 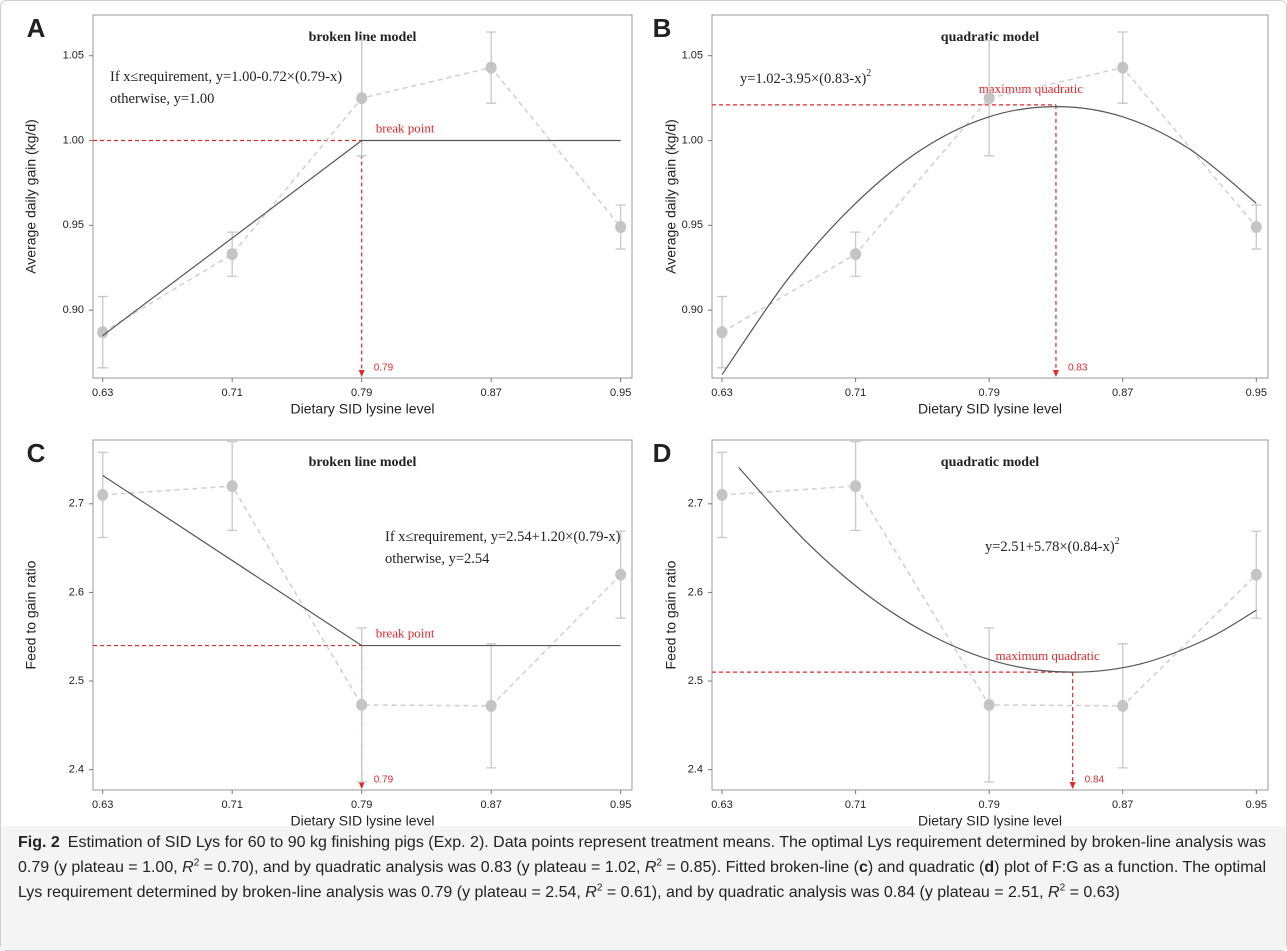 I want to click on y-tick-label: 2.6, so click(x=695, y=592).